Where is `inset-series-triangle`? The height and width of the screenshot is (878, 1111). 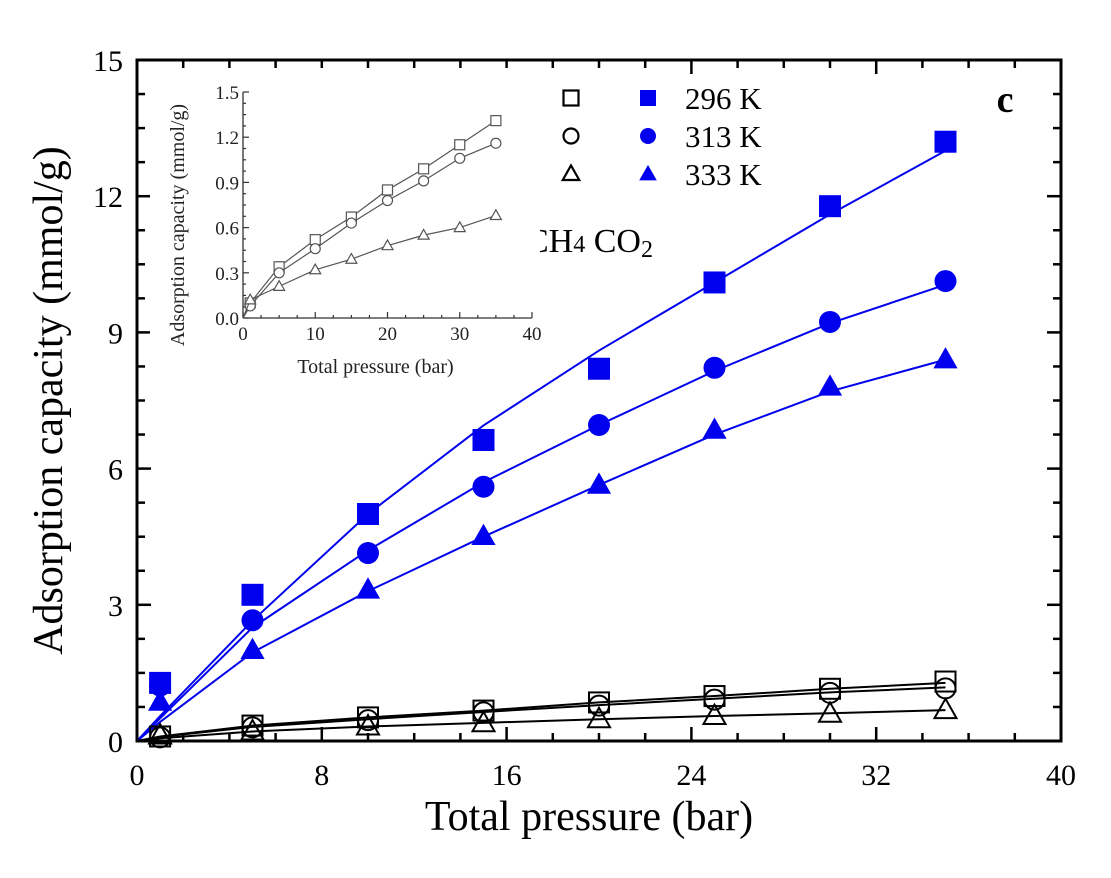 inset-series-triangle is located at coordinates (372, 263).